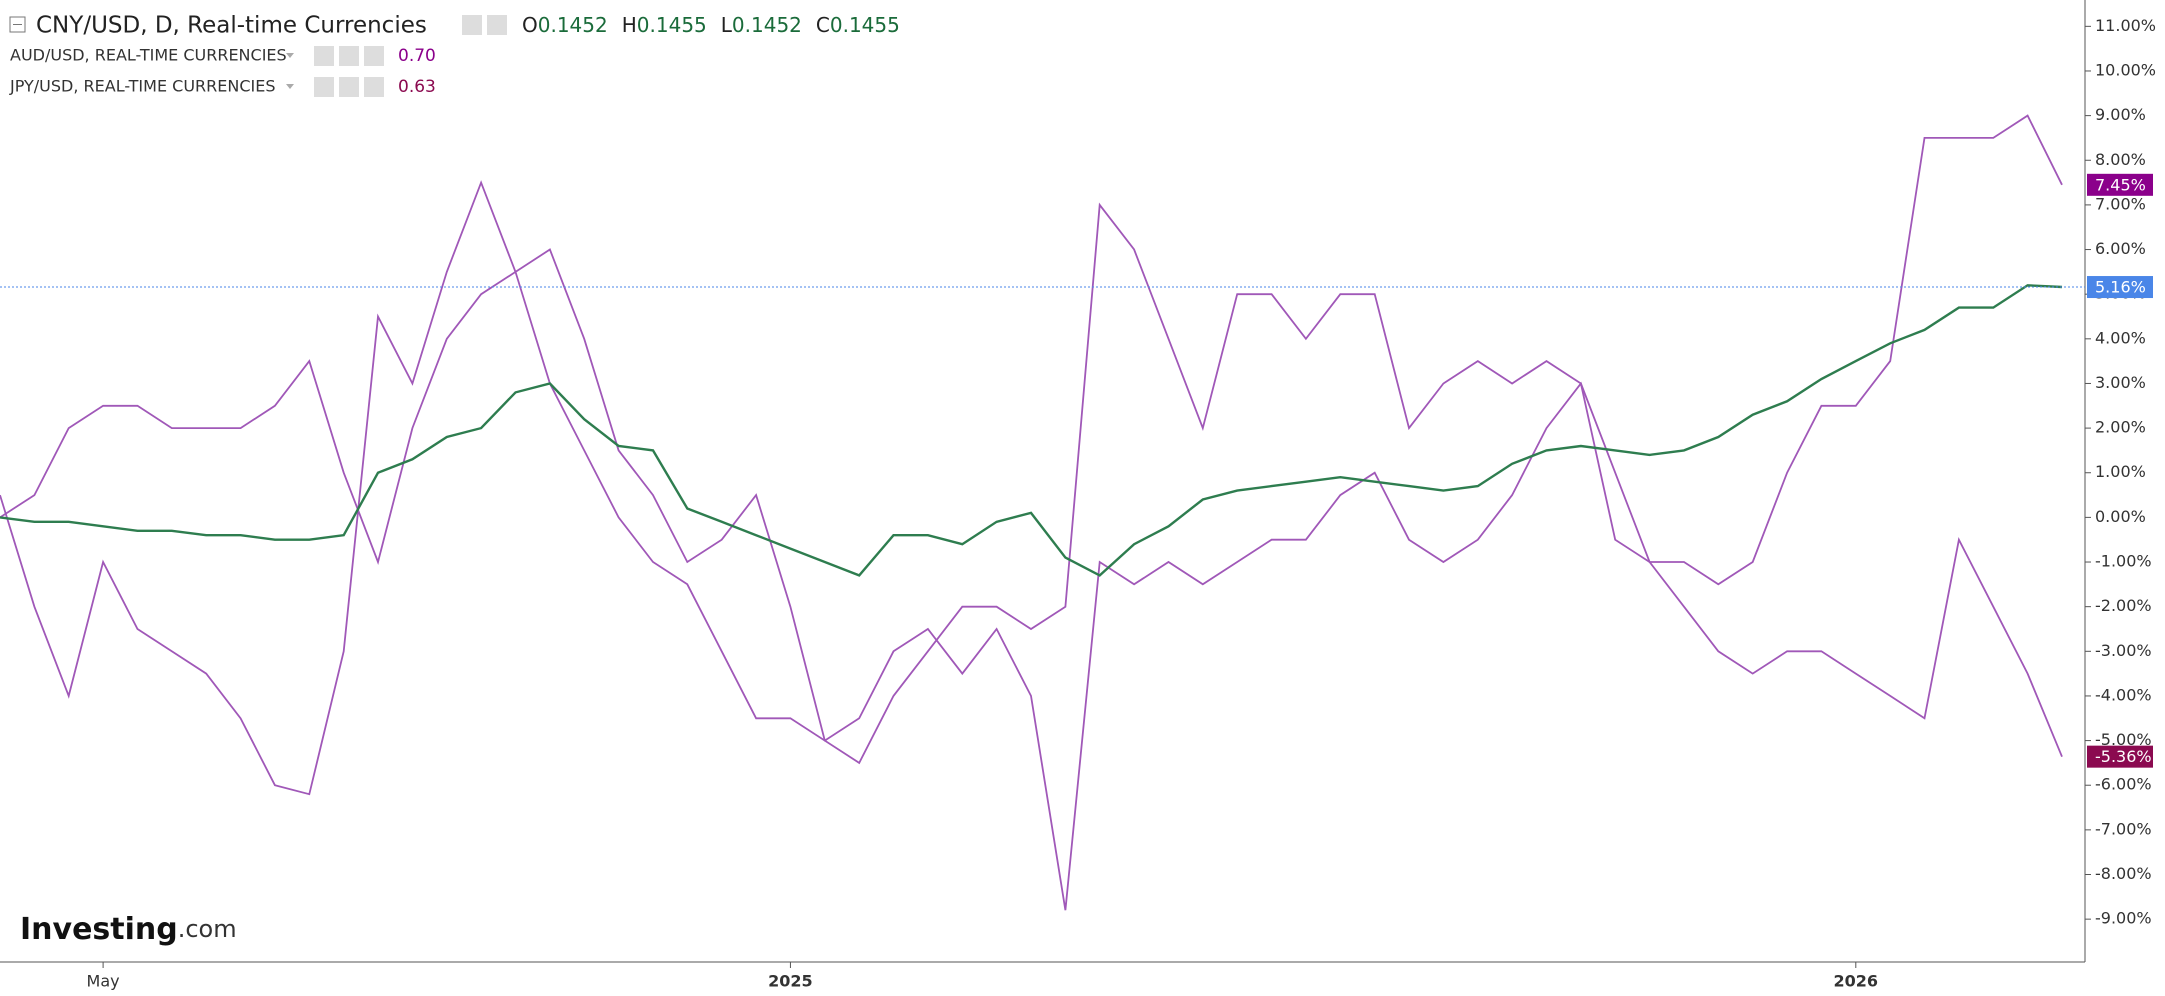 The height and width of the screenshot is (996, 2165). What do you see at coordinates (2123, 650) in the screenshot?
I see `y-tick-label: -3.00%` at bounding box center [2123, 650].